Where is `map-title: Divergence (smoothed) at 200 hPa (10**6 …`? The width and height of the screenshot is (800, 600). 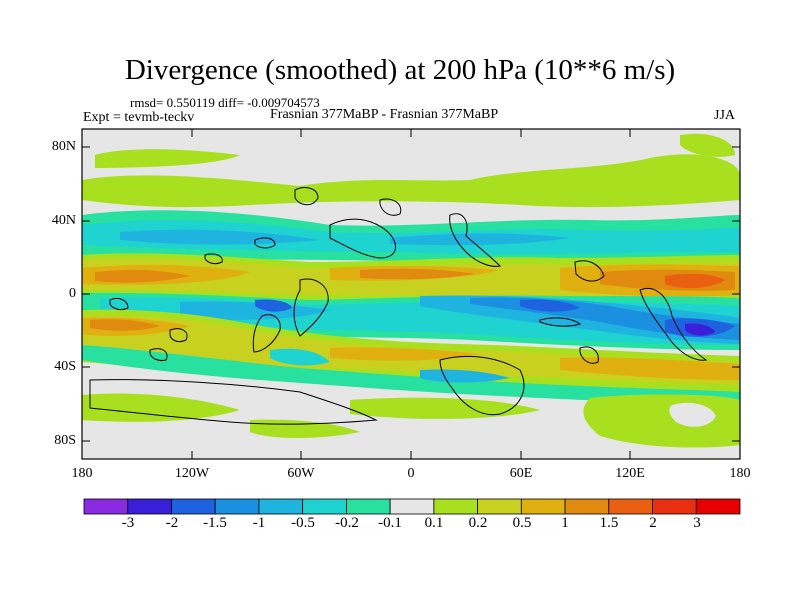 map-title: Divergence (smoothed) at 200 hPa (10**6 … is located at coordinates (400, 70).